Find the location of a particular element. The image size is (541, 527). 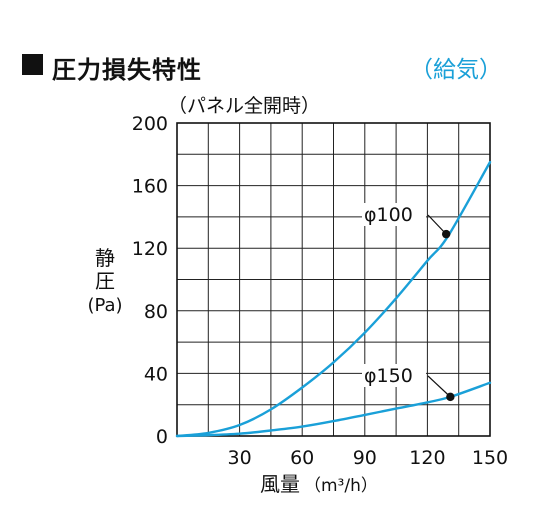

mode-label: （給気） is located at coordinates (456, 70).